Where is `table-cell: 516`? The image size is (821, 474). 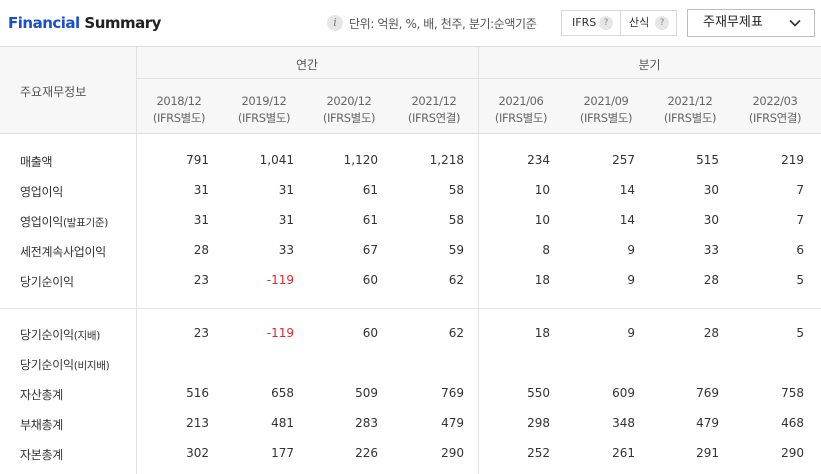 table-cell: 516 is located at coordinates (197, 393).